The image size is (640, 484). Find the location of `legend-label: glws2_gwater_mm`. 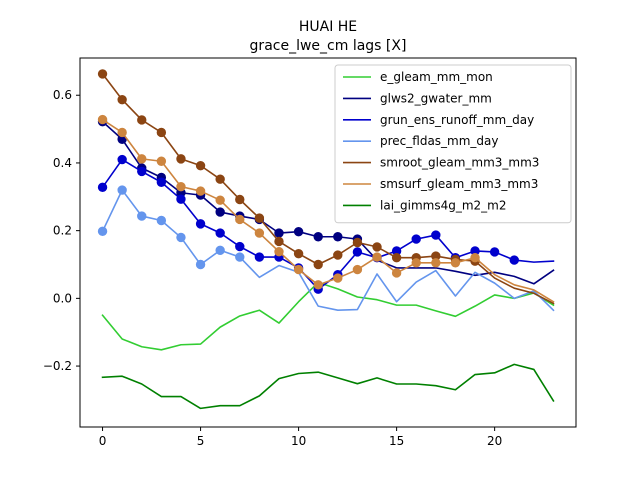

legend-label: glws2_gwater_mm is located at coordinates (436, 98).